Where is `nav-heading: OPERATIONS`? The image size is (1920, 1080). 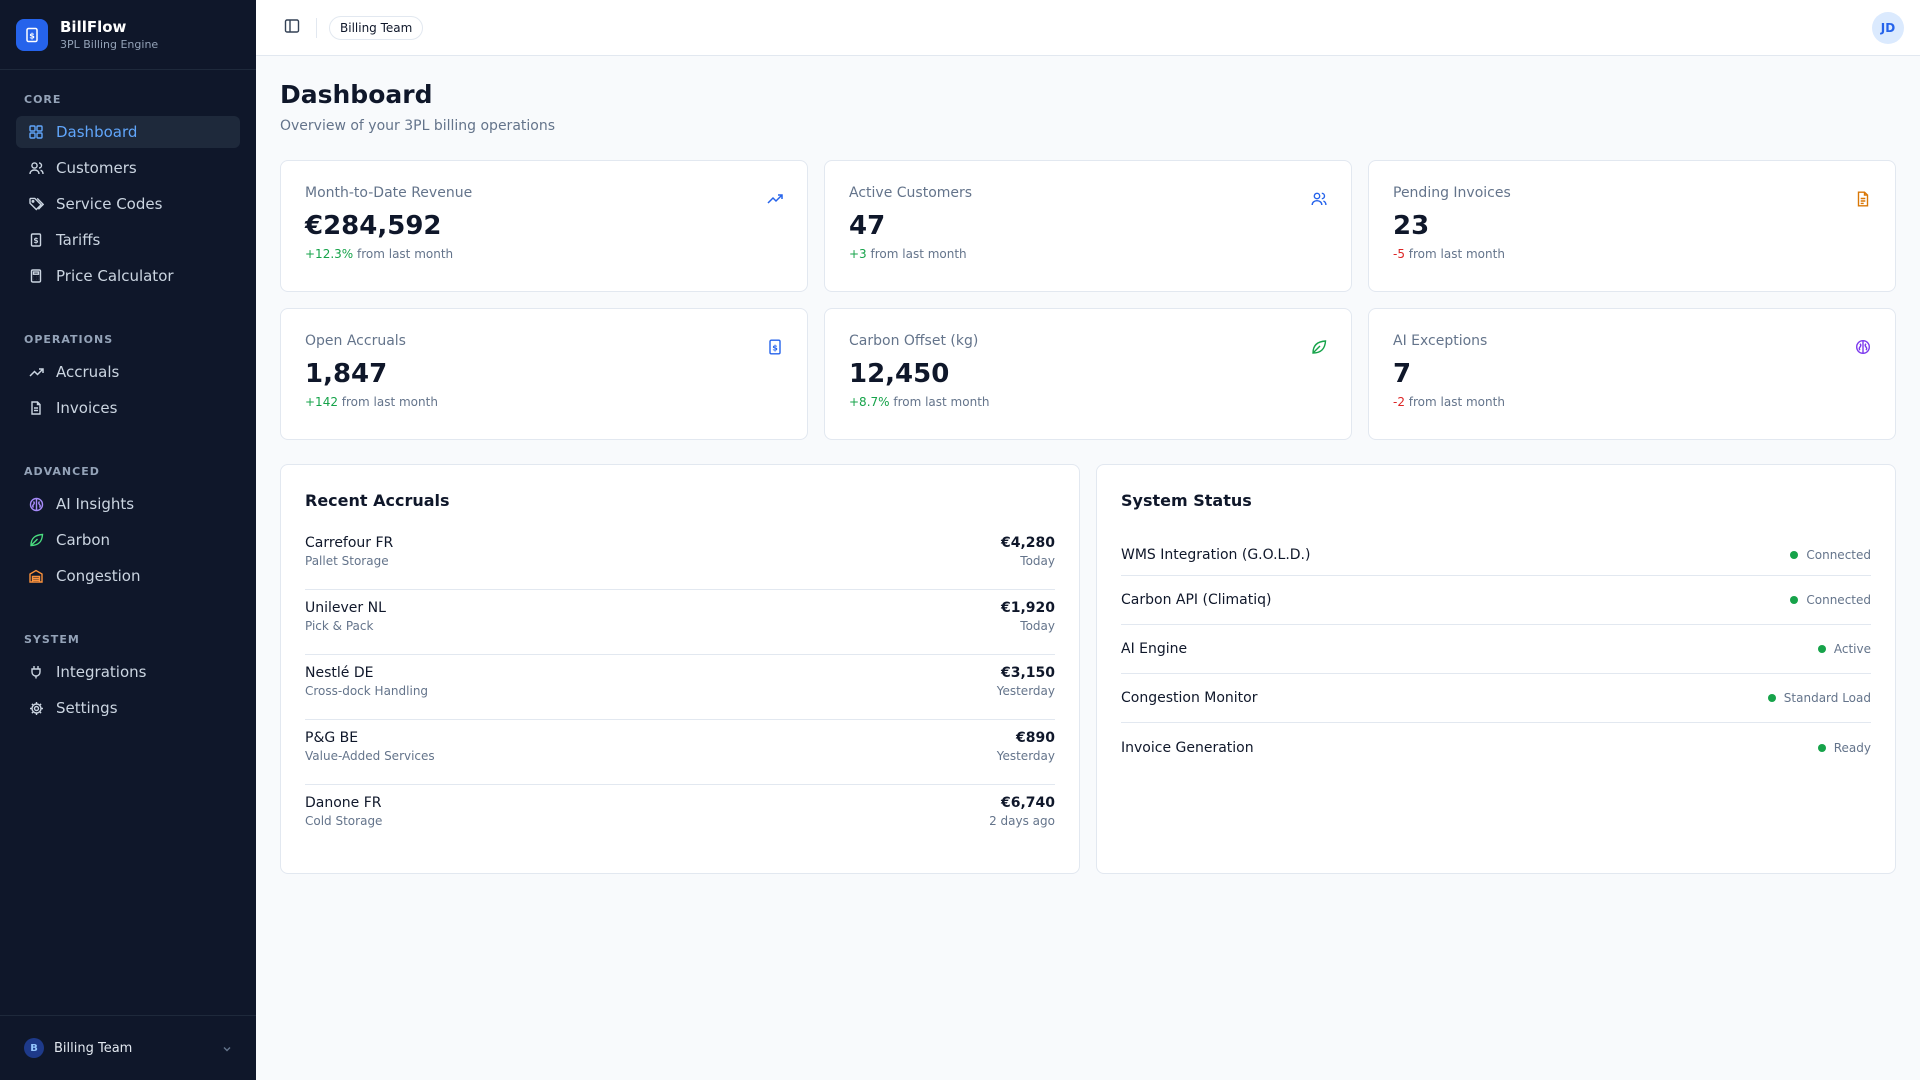 nav-heading: OPERATIONS is located at coordinates (69, 339).